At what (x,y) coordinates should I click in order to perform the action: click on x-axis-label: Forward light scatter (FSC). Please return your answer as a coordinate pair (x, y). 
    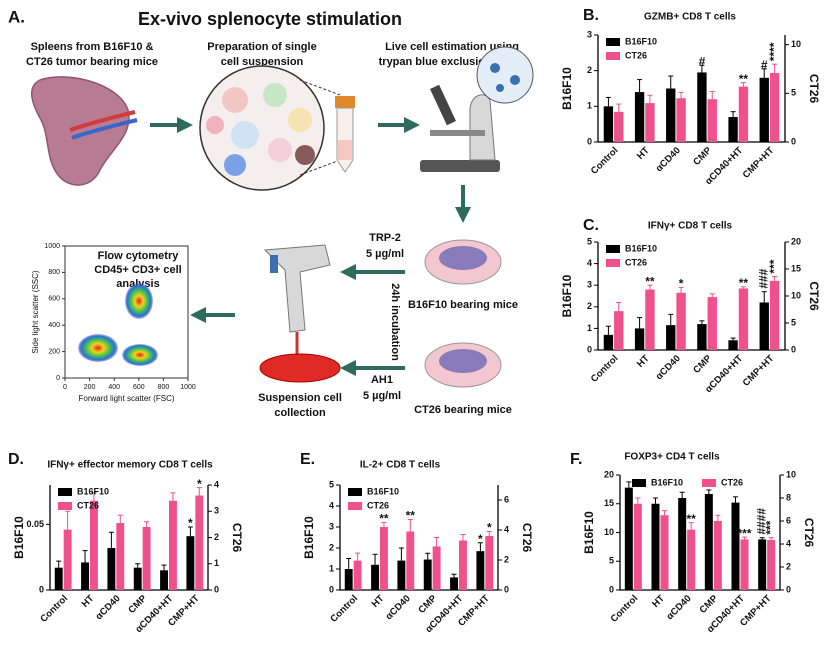
    Looking at the image, I should click on (126, 398).